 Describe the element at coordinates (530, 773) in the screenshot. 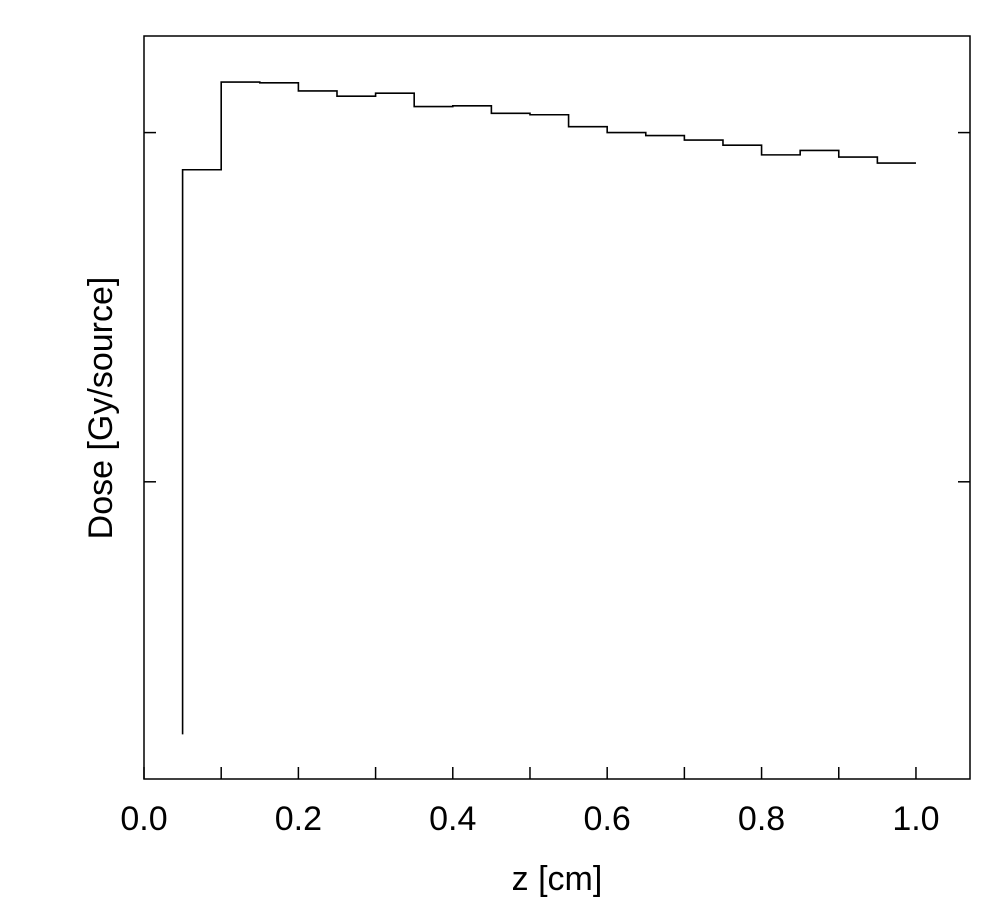

I see `x-ticks` at that location.